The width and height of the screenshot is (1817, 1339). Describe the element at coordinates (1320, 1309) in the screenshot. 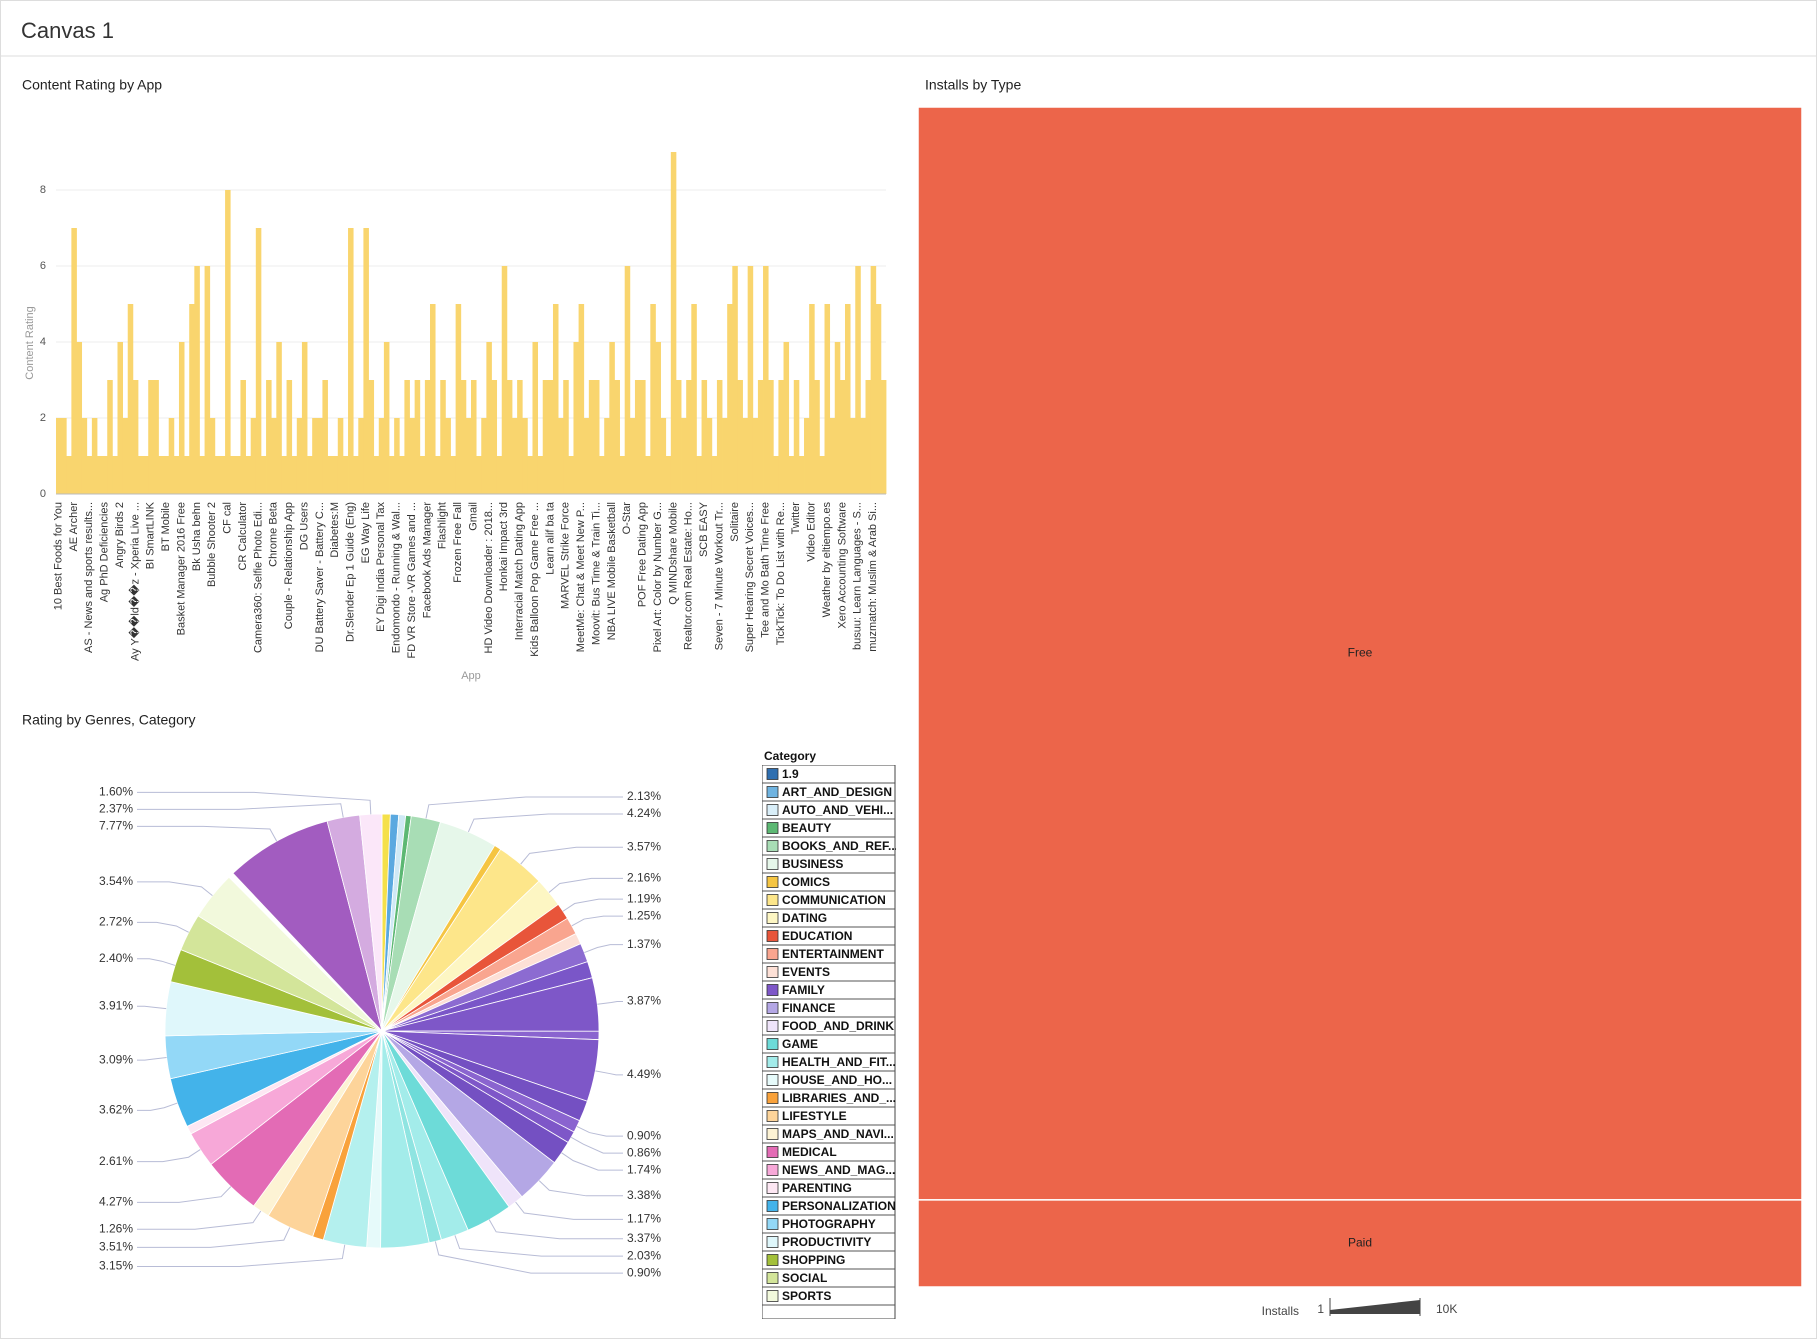

I see `size-legend-label: 1` at that location.